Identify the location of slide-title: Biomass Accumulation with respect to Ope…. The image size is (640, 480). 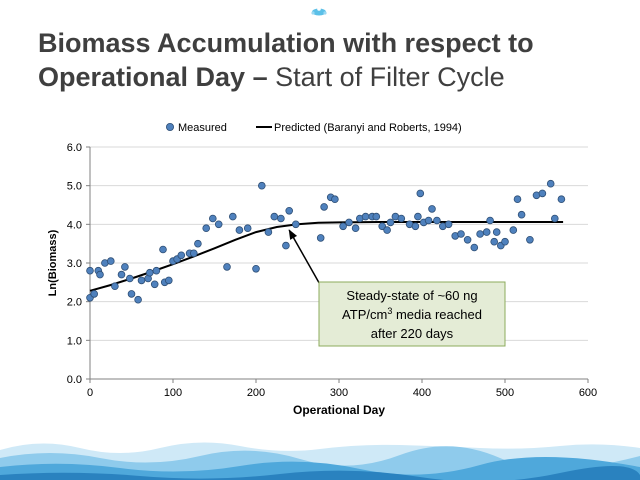
(333, 60).